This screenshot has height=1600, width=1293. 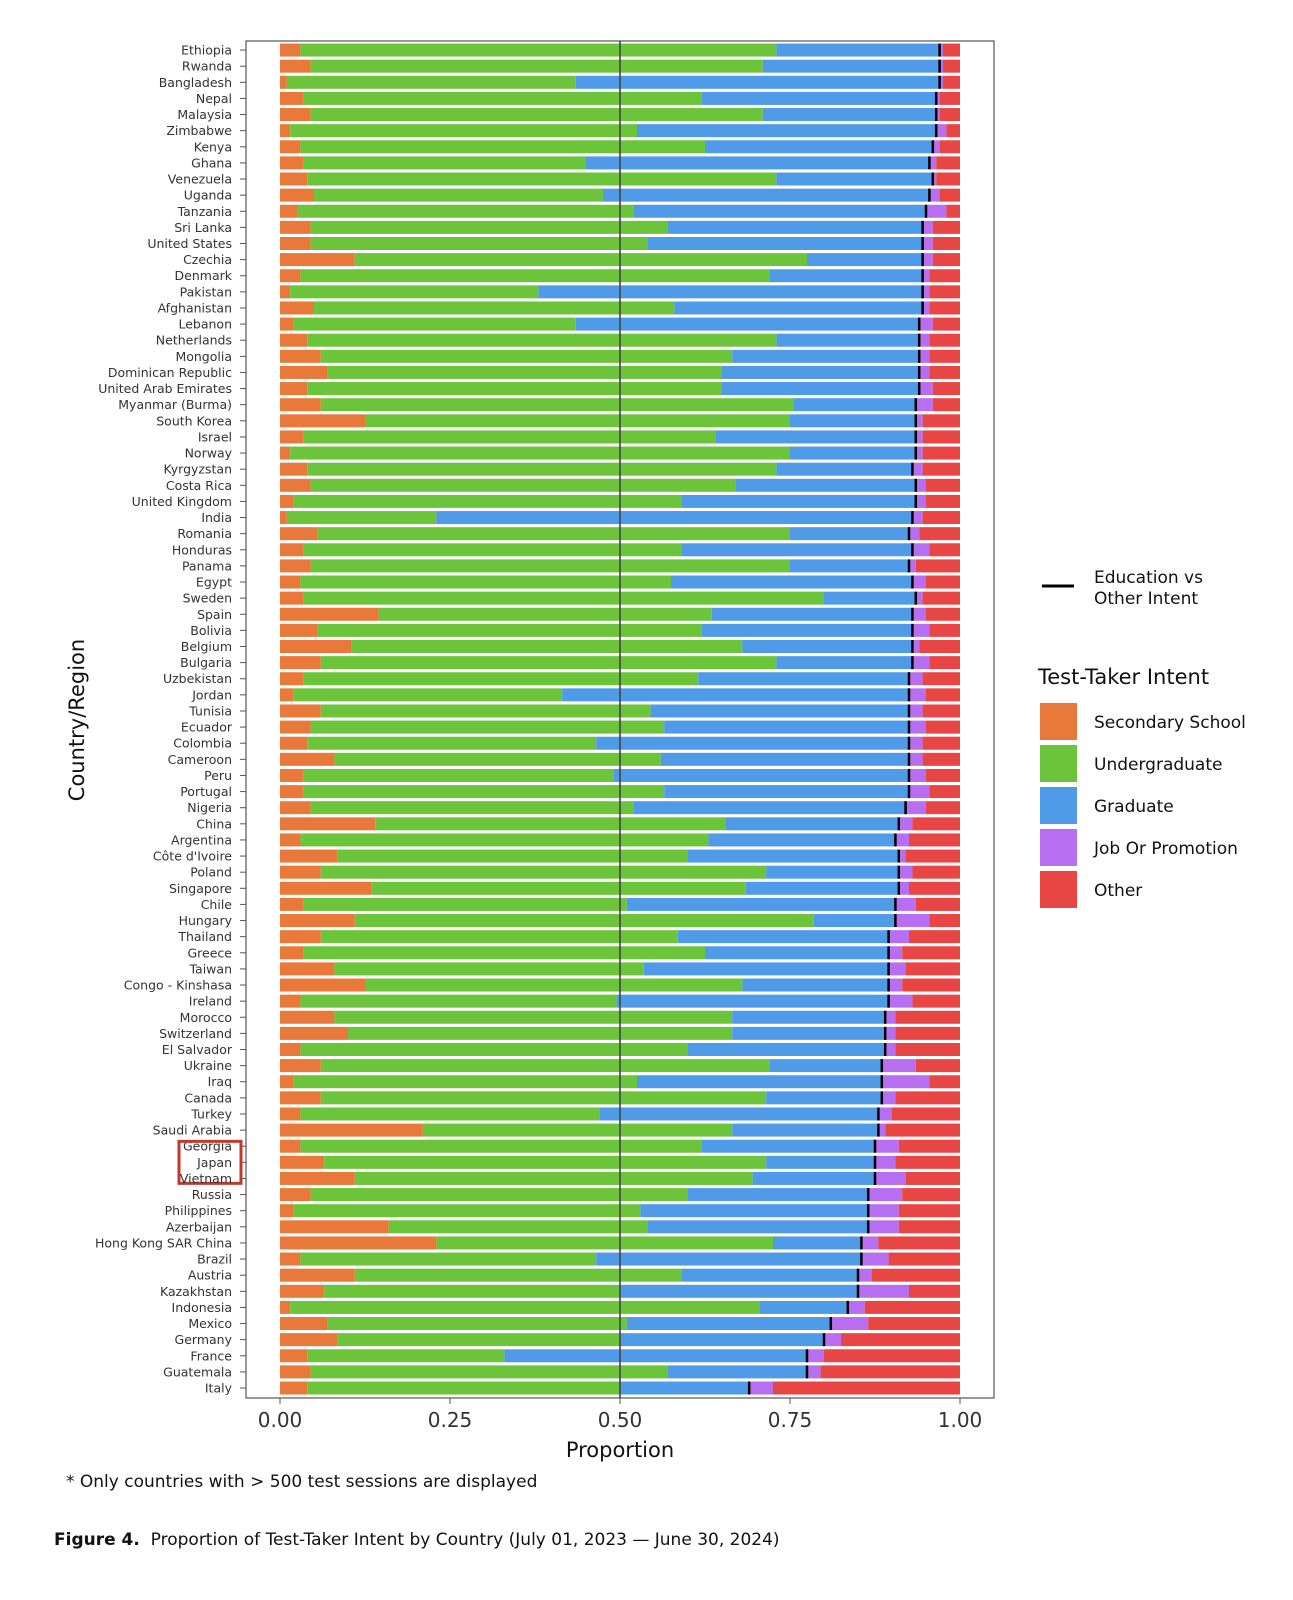 What do you see at coordinates (194, 420) in the screenshot?
I see `y-tick-label: South Korea` at bounding box center [194, 420].